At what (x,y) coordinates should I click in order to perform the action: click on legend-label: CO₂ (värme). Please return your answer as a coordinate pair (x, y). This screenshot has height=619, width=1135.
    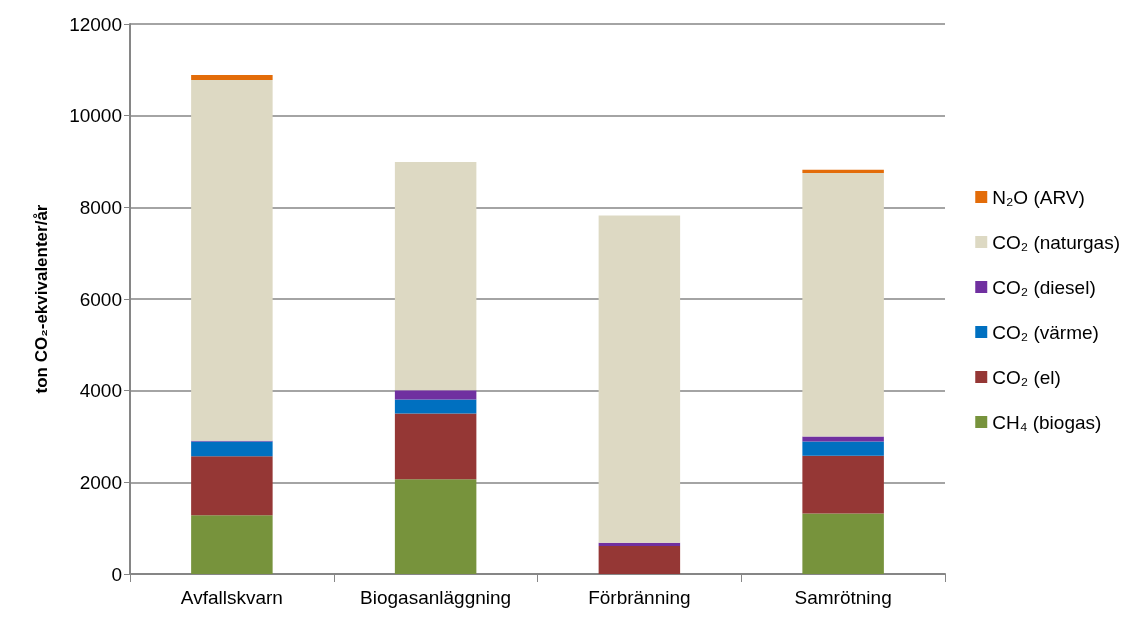
    Looking at the image, I should click on (1045, 332).